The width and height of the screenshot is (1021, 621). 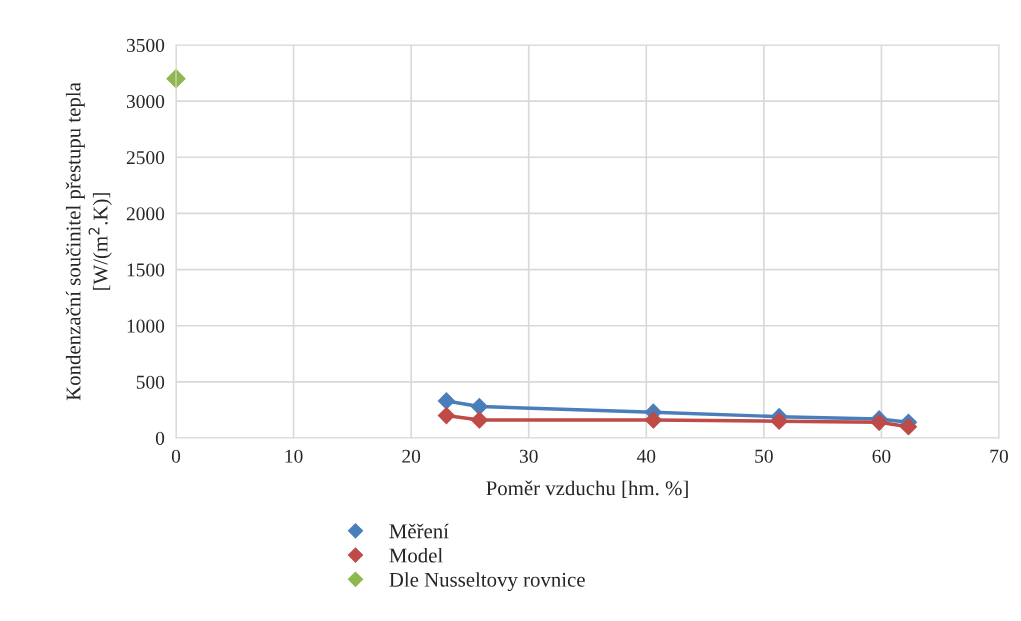 What do you see at coordinates (881, 456) in the screenshot?
I see `x-tick-label: 60` at bounding box center [881, 456].